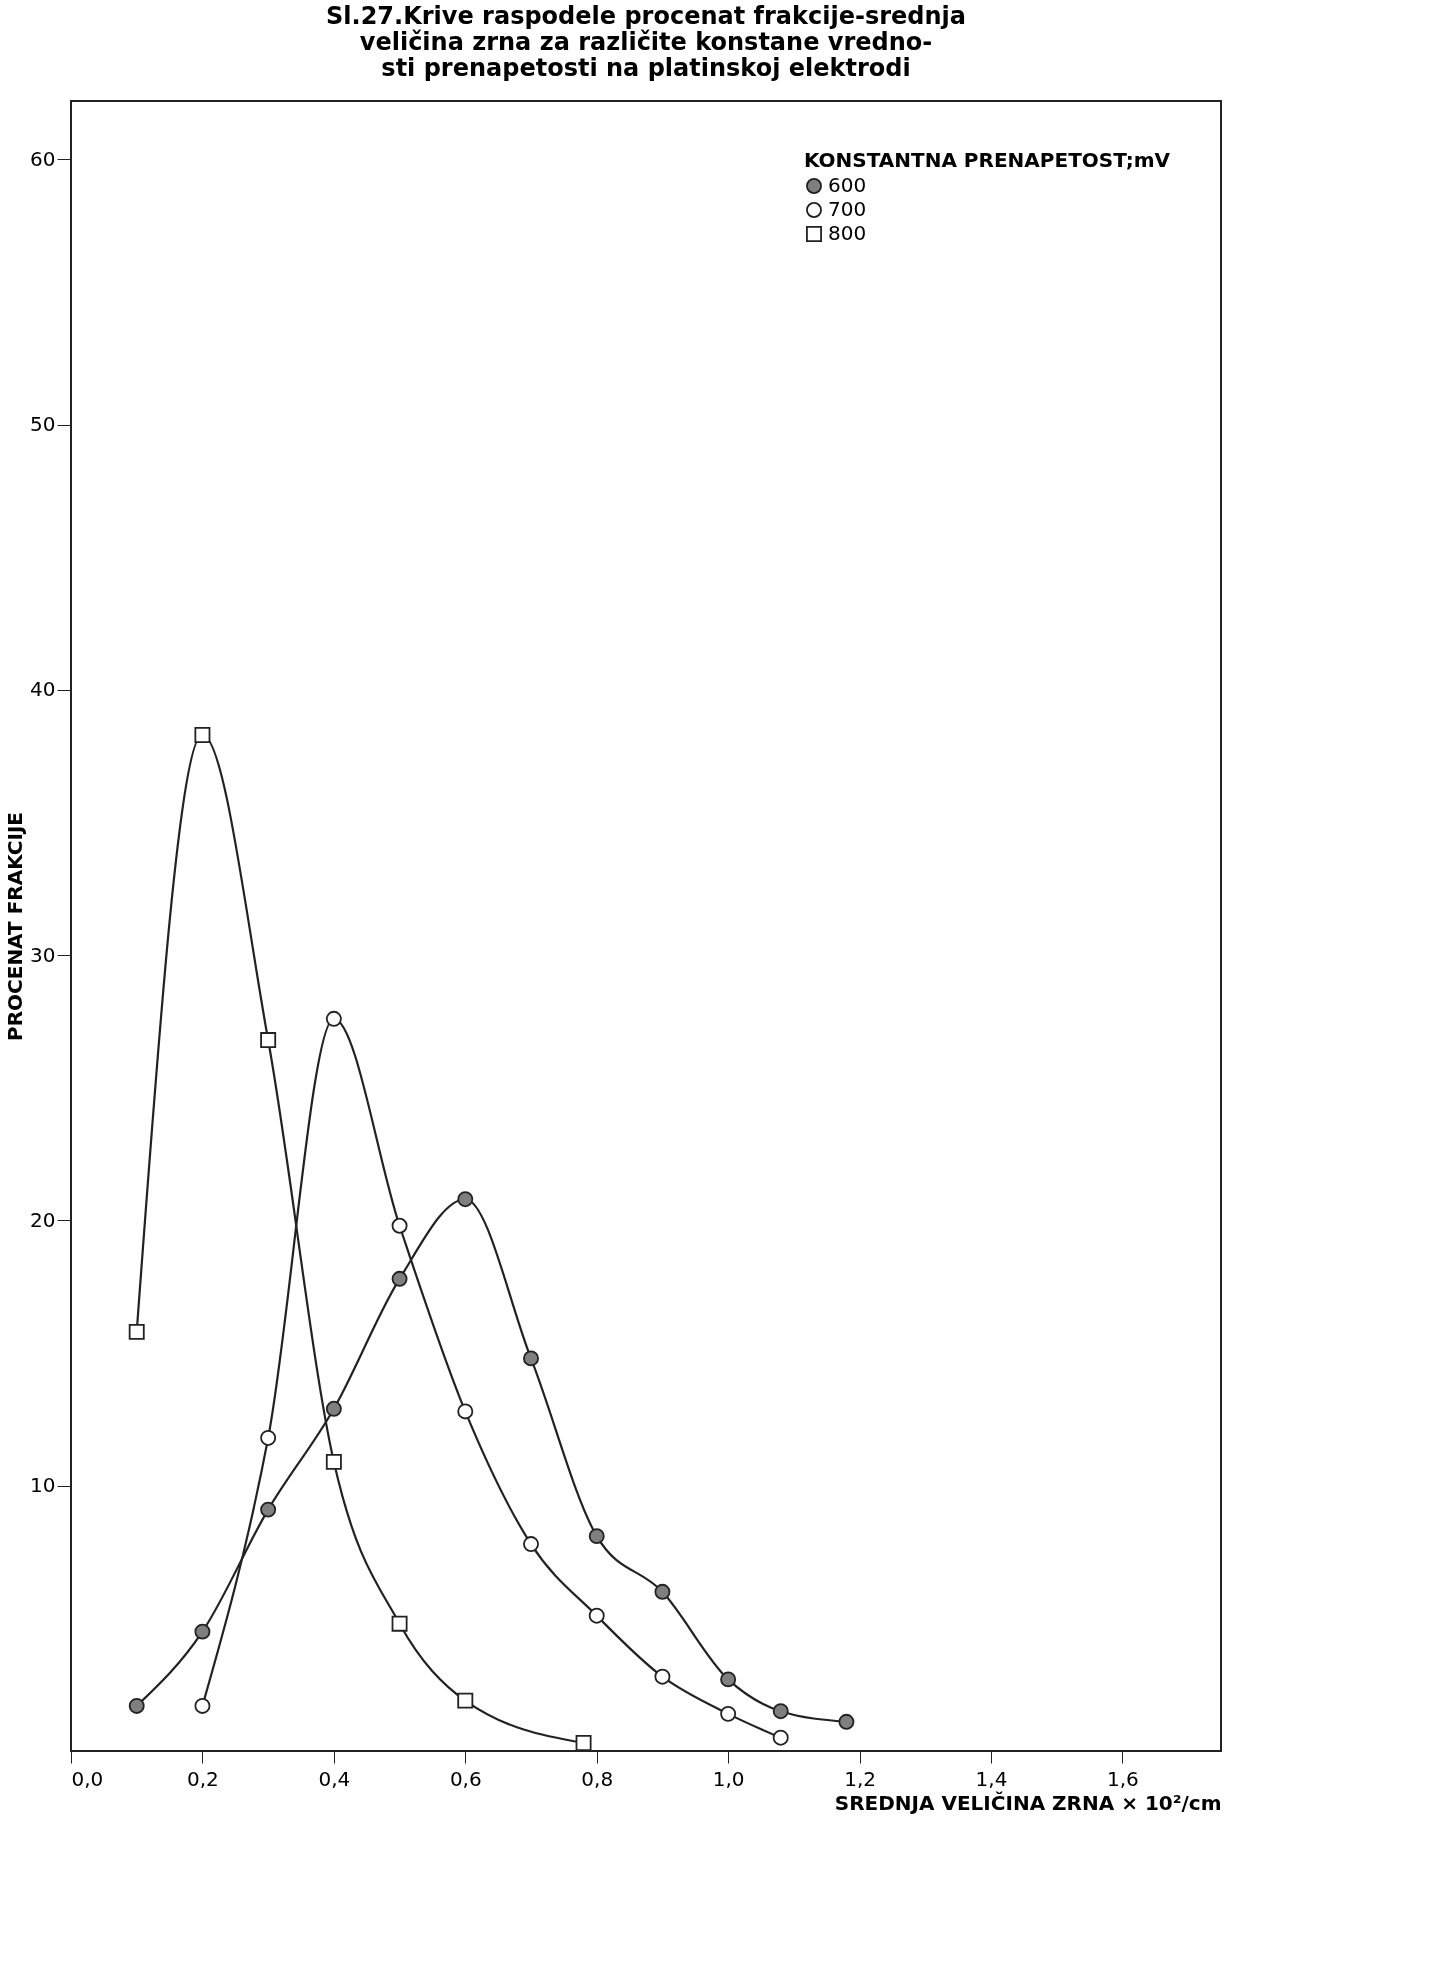 This screenshot has width=1447, height=1981. I want to click on y-tick-label: 60, so click(43, 158).